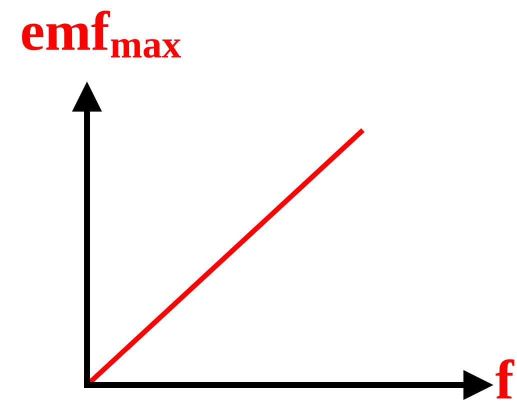  What do you see at coordinates (102, 34) in the screenshot?
I see `y-axis-title: emf$_{max}$` at bounding box center [102, 34].